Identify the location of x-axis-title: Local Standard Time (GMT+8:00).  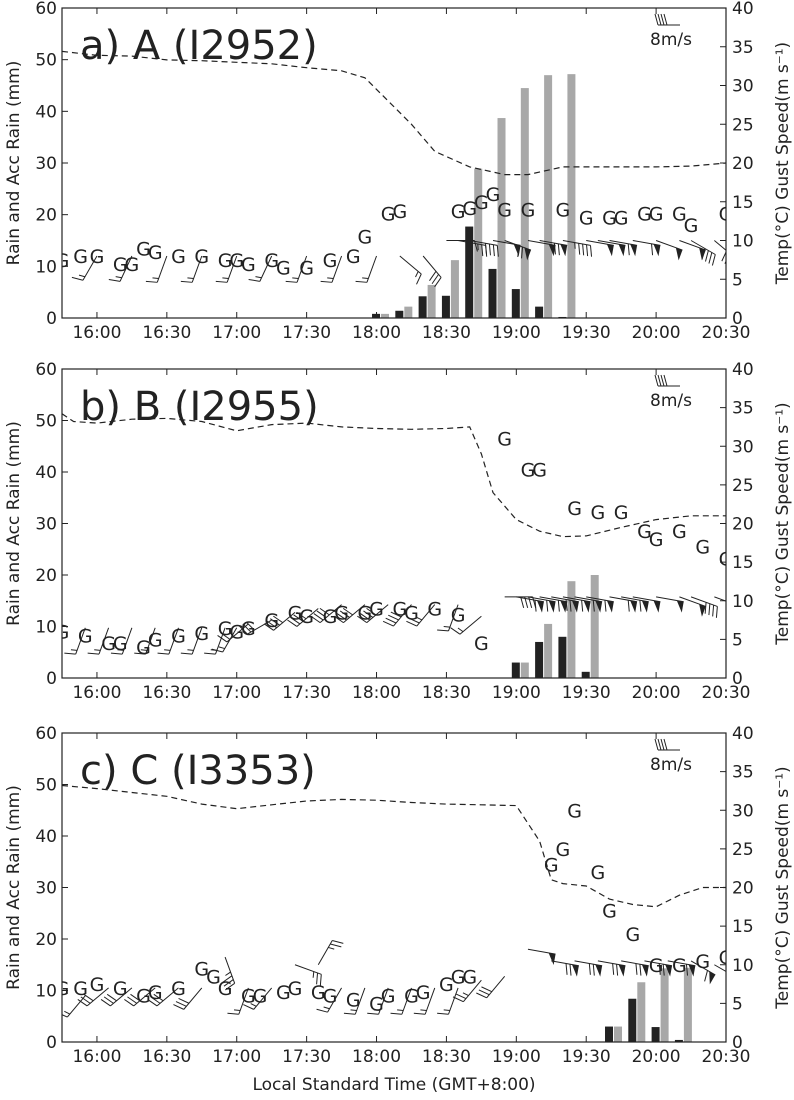
(393, 1085).